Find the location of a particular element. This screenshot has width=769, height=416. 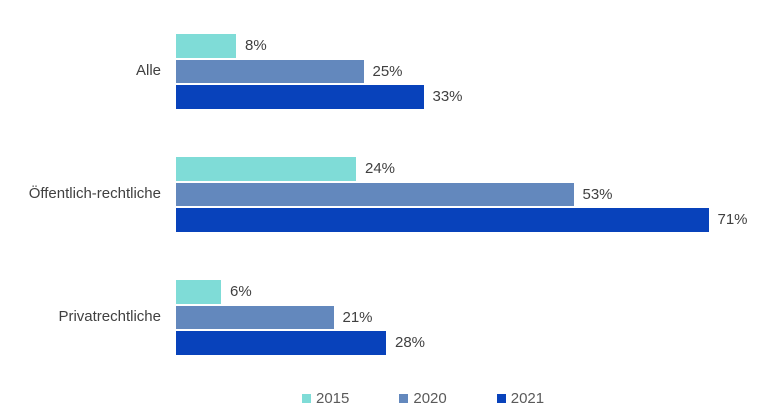

value-label: 21% is located at coordinates (357, 317).